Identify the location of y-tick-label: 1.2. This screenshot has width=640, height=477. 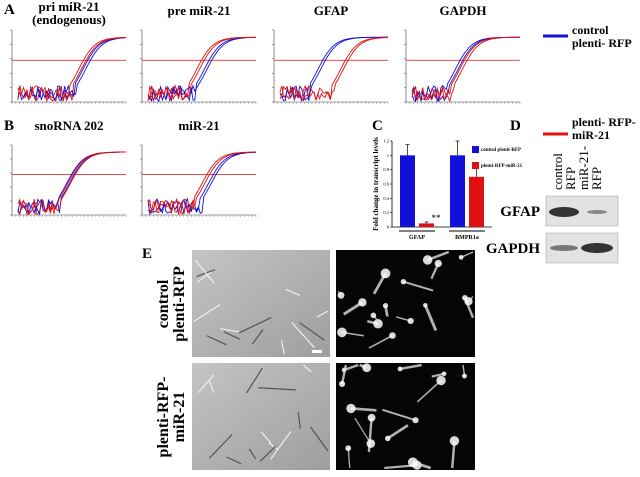
(386, 141).